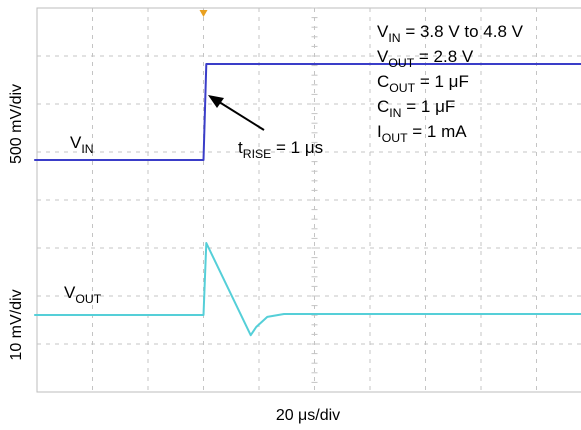 The width and height of the screenshot is (581, 430). I want to click on condition-line: VOUT = 2.8 V, so click(425, 58).